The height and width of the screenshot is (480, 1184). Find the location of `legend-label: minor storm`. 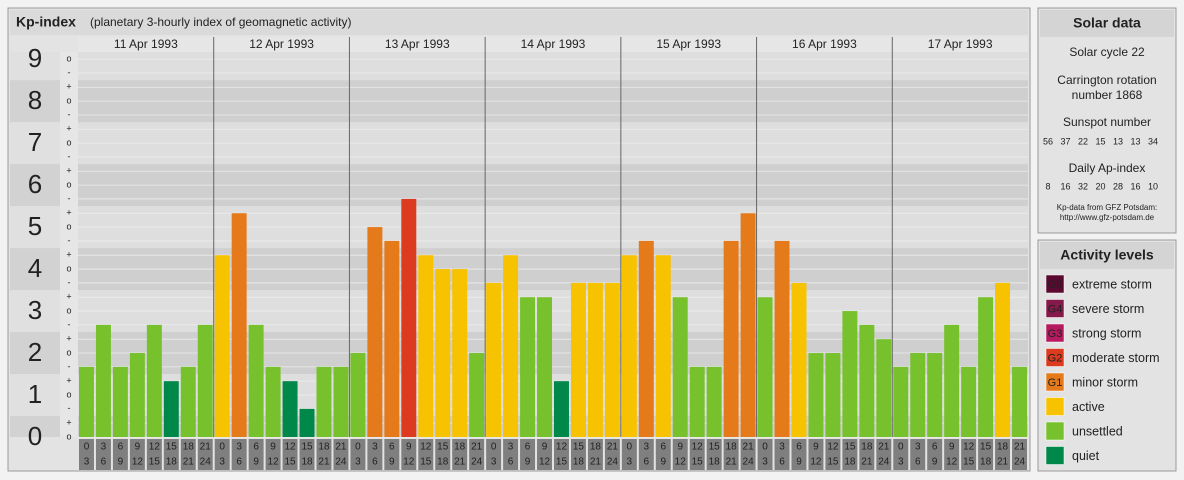

legend-label: minor storm is located at coordinates (1105, 382).